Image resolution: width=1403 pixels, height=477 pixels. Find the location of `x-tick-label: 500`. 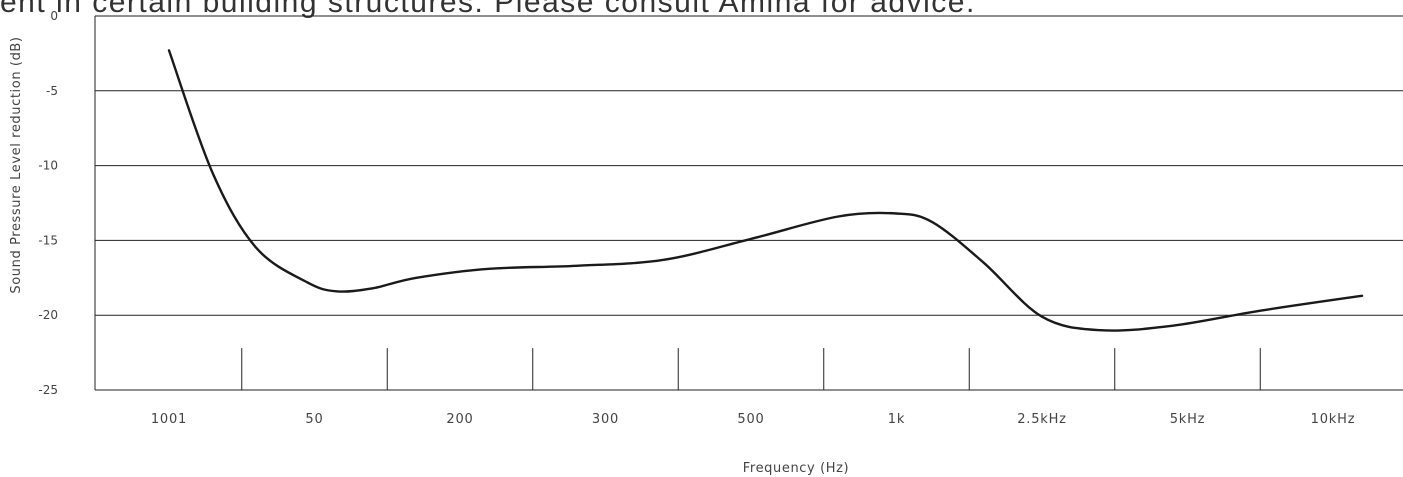

x-tick-label: 500 is located at coordinates (750, 419).